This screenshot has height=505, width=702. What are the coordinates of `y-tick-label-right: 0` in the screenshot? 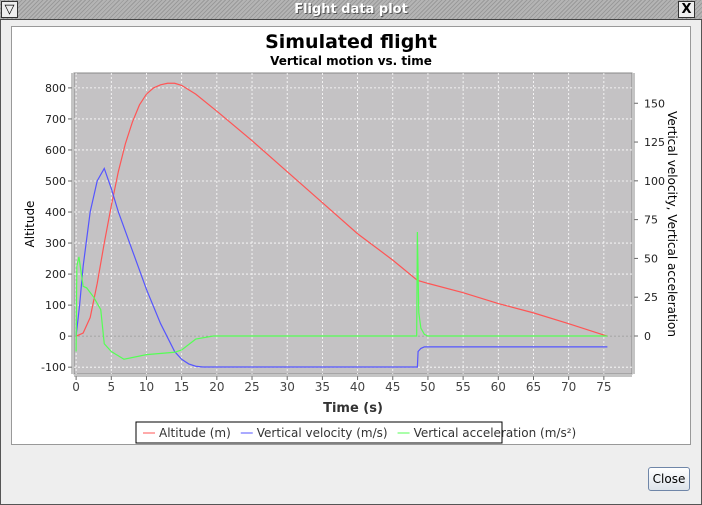 It's located at (647, 336).